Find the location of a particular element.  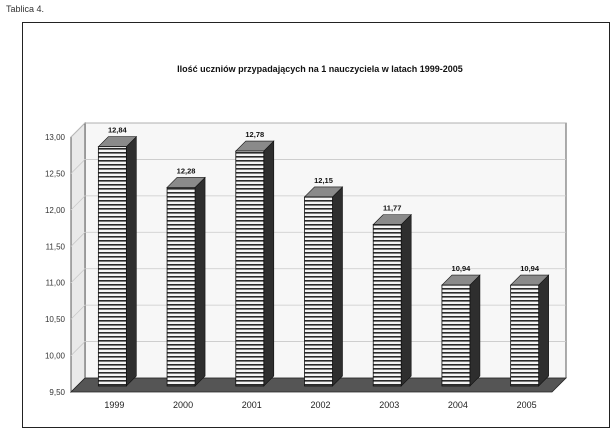

x-tick-label: 2005 is located at coordinates (527, 405).